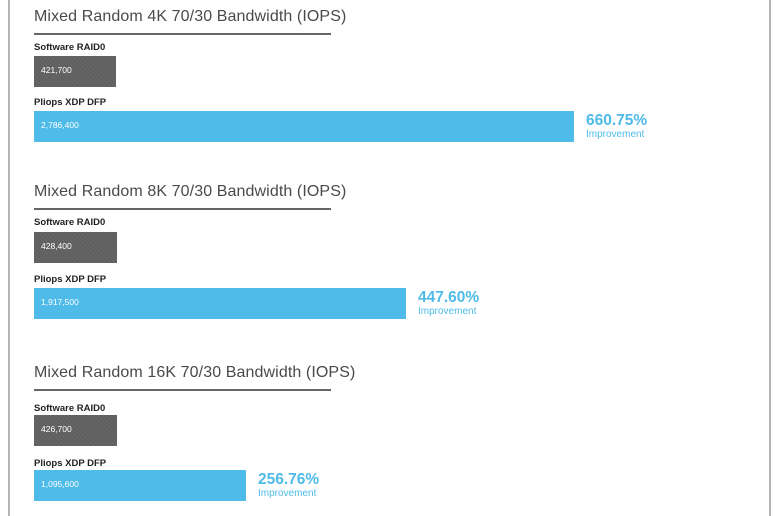 The height and width of the screenshot is (516, 780). Describe the element at coordinates (75, 71) in the screenshot. I see `bar-software-raid0: 421,700` at that location.